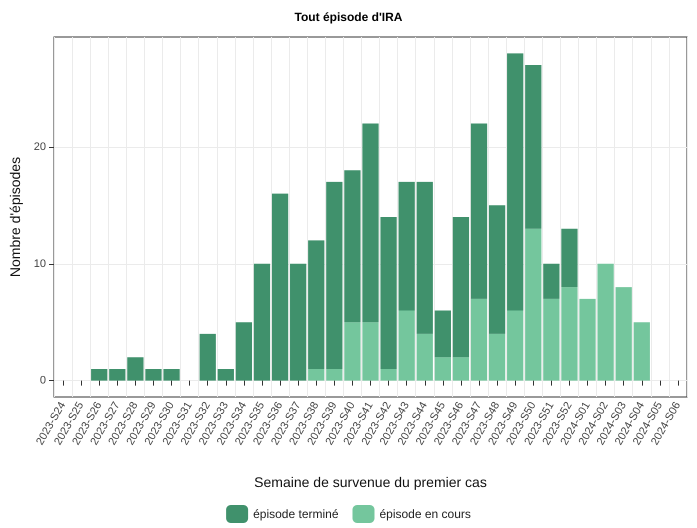  Describe the element at coordinates (296, 514) in the screenshot. I see `legend-label: épisode terminé` at that location.